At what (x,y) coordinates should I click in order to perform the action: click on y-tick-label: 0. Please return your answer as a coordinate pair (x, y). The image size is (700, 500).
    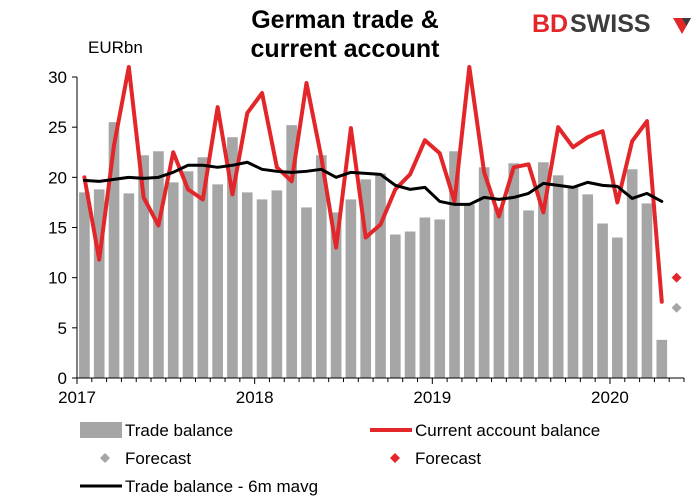
    Looking at the image, I should click on (62, 378).